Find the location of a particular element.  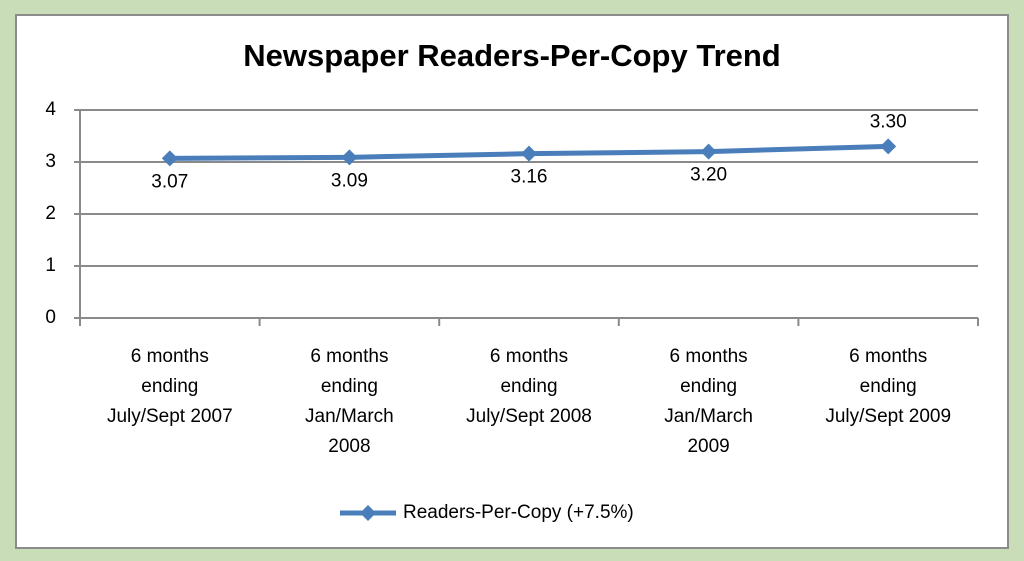

chart-title: Newspaper Readers-Per-Copy Trend is located at coordinates (512, 55).